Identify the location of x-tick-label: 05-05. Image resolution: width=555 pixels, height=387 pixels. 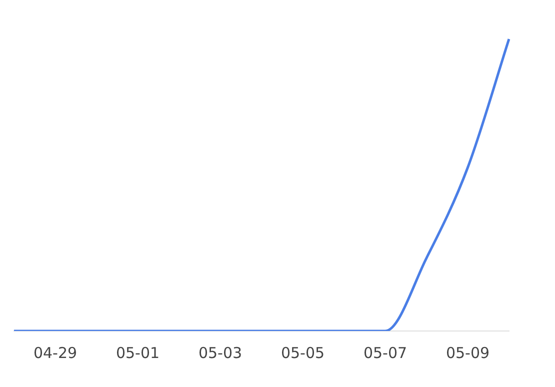
(302, 353).